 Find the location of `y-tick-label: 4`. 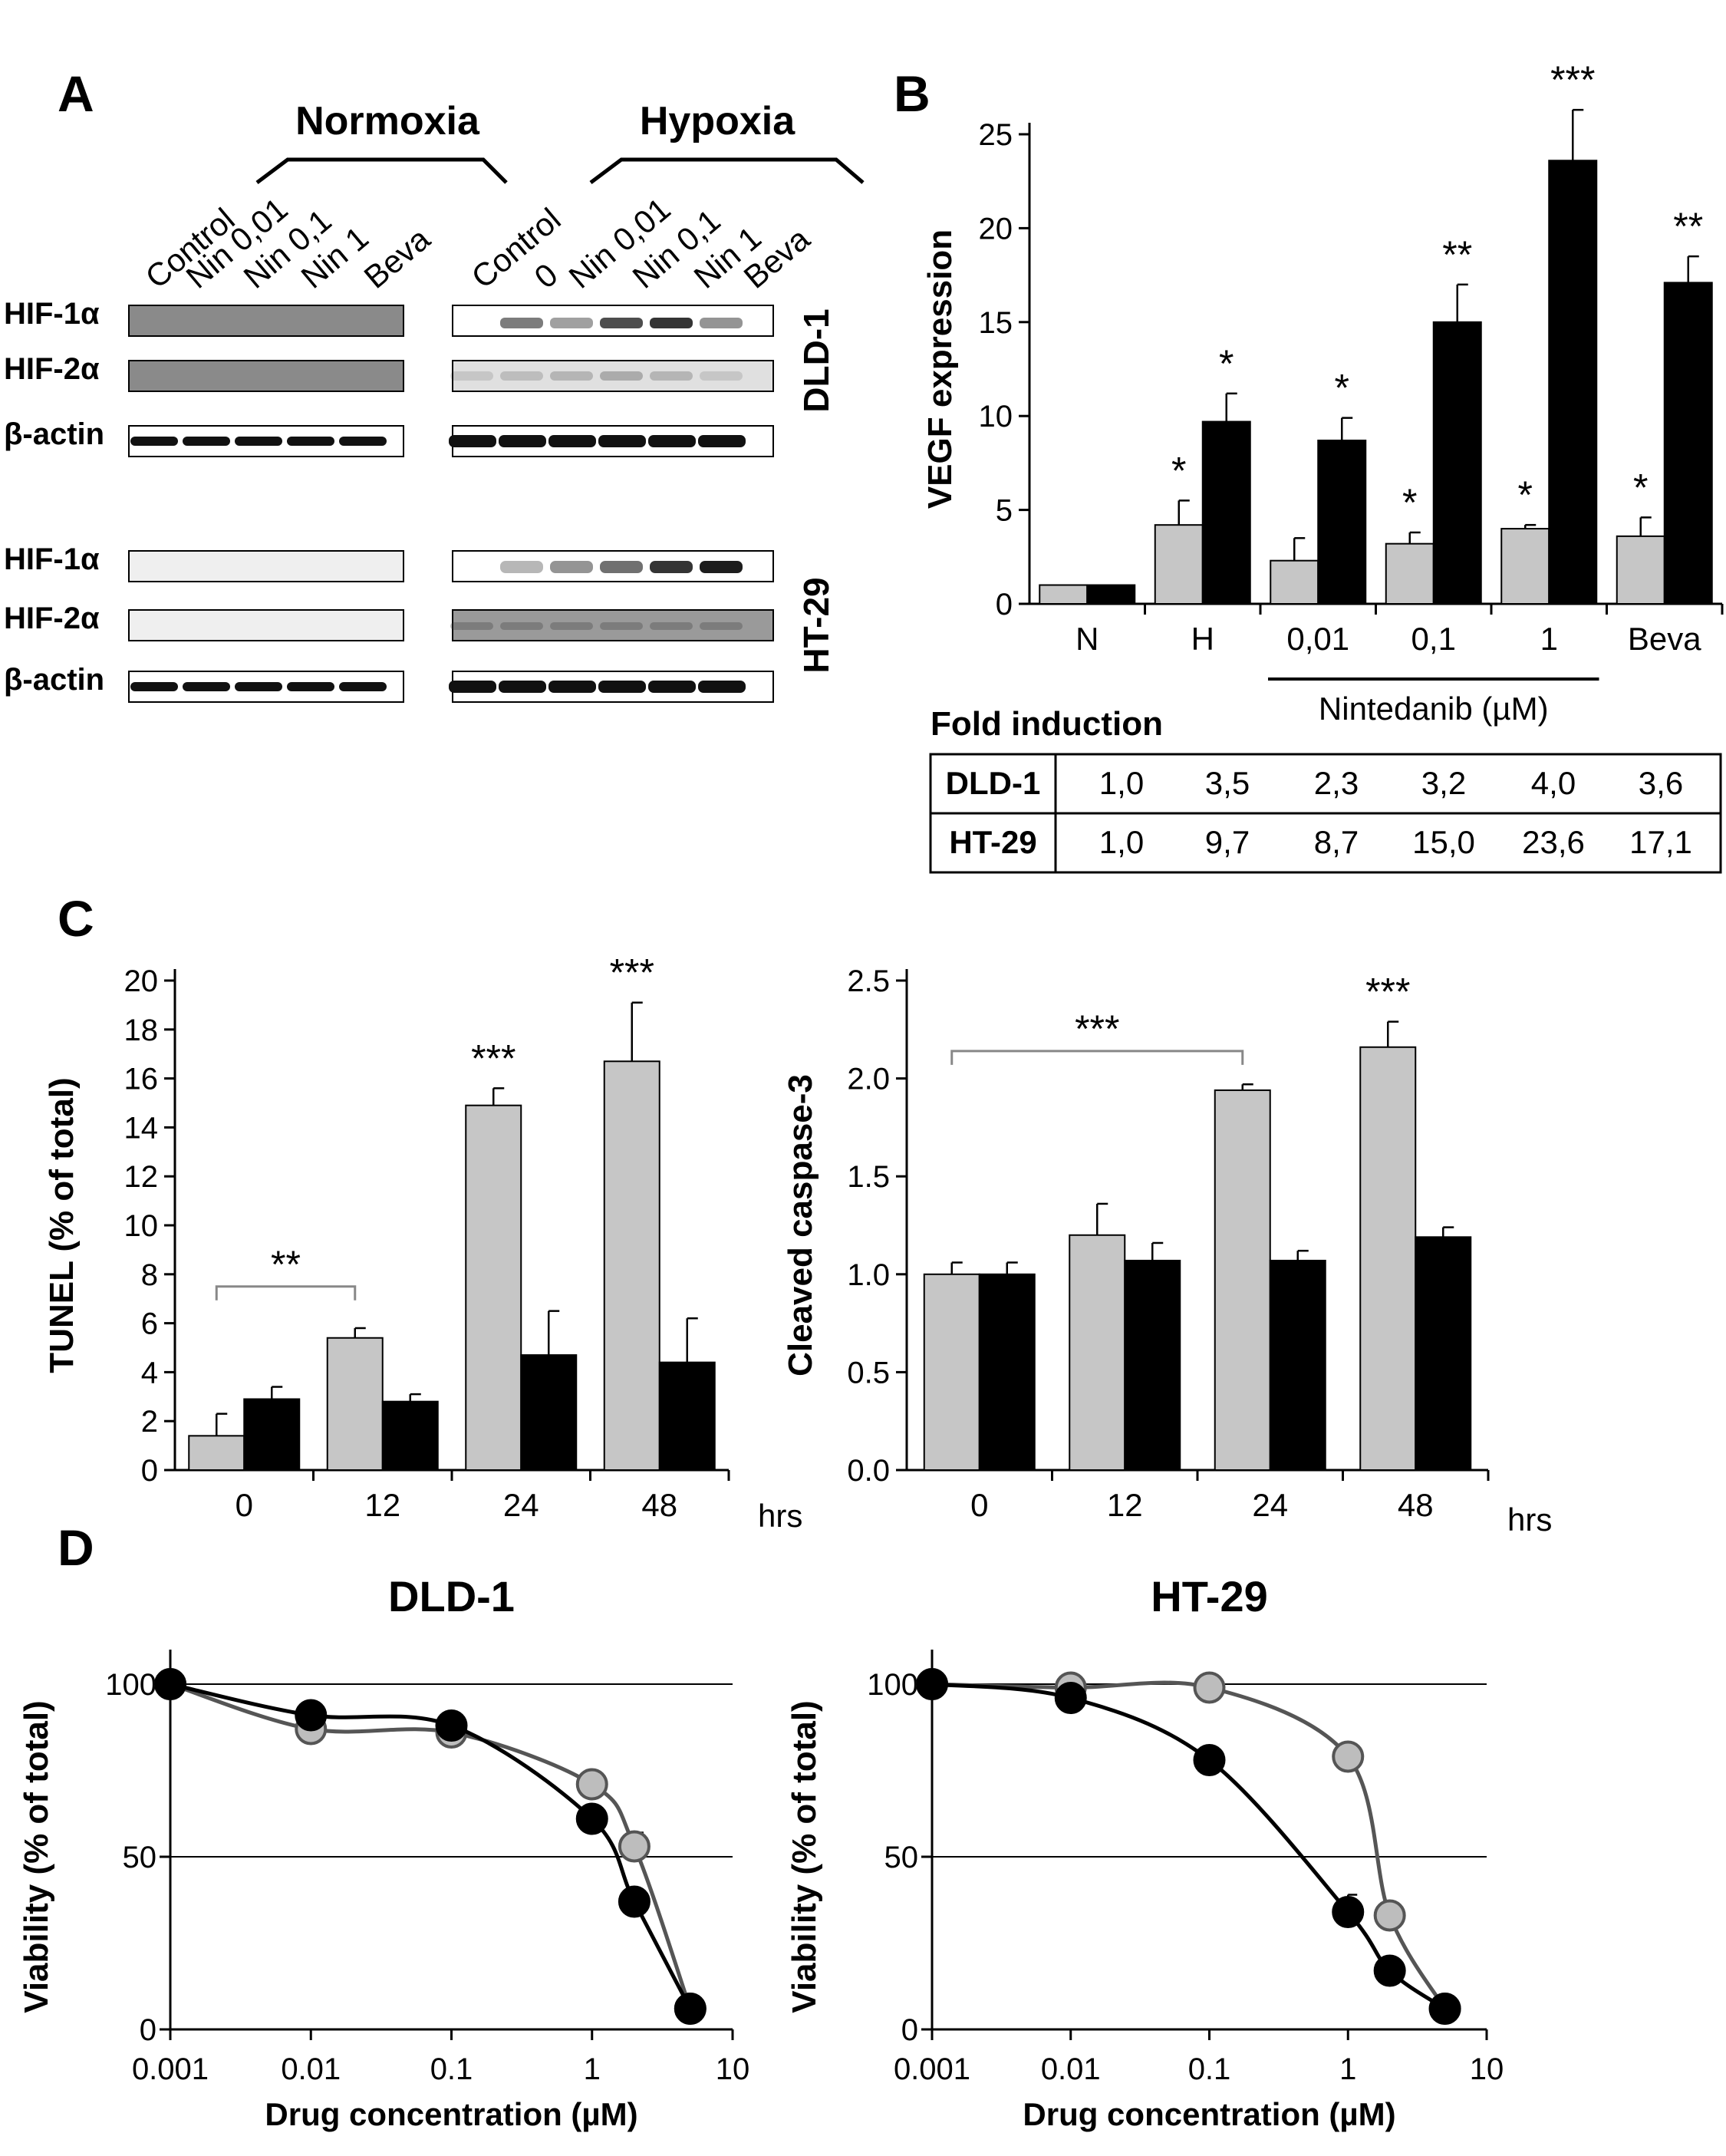

y-tick-label: 4 is located at coordinates (149, 1373).